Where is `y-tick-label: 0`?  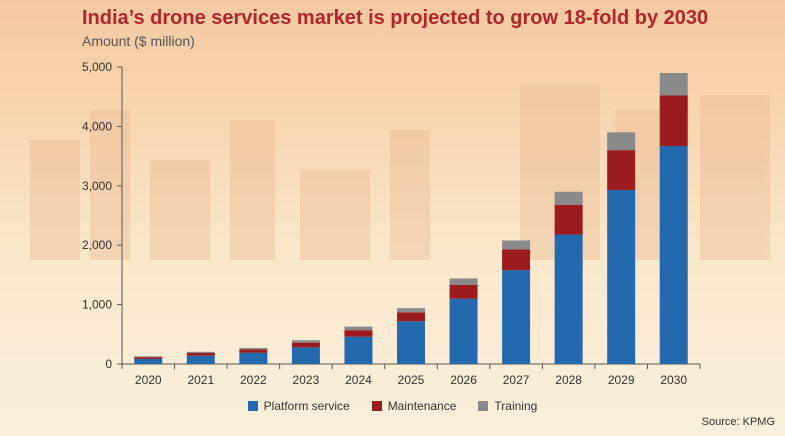 y-tick-label: 0 is located at coordinates (108, 364).